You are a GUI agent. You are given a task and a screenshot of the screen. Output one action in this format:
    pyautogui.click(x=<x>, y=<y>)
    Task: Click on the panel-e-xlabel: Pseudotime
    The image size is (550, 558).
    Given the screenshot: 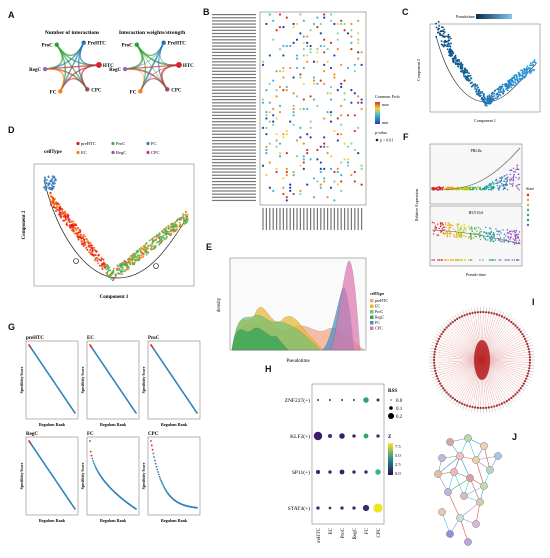 What is the action you would take?
    pyautogui.click(x=298, y=361)
    